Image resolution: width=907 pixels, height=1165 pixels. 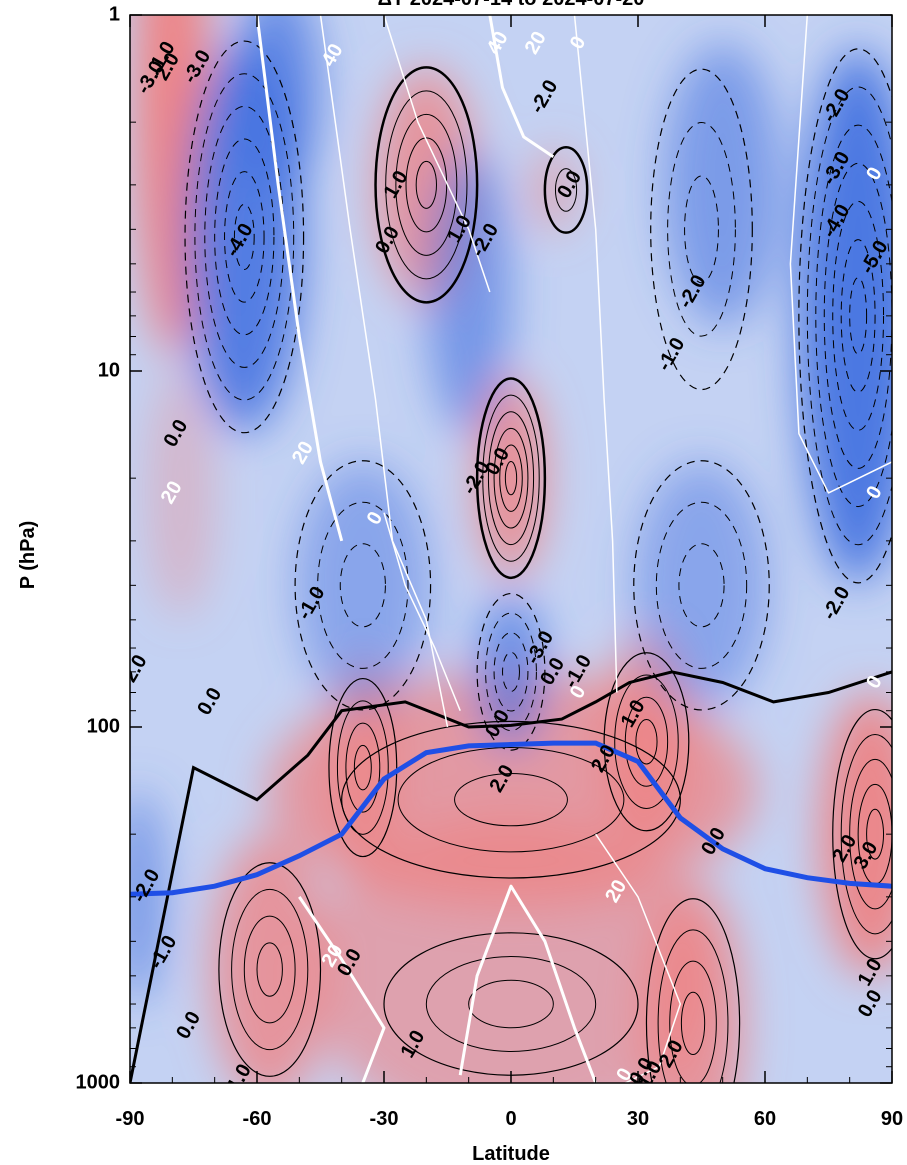 I want to click on y-tick-label-3: 1000, so click(x=98, y=1082).